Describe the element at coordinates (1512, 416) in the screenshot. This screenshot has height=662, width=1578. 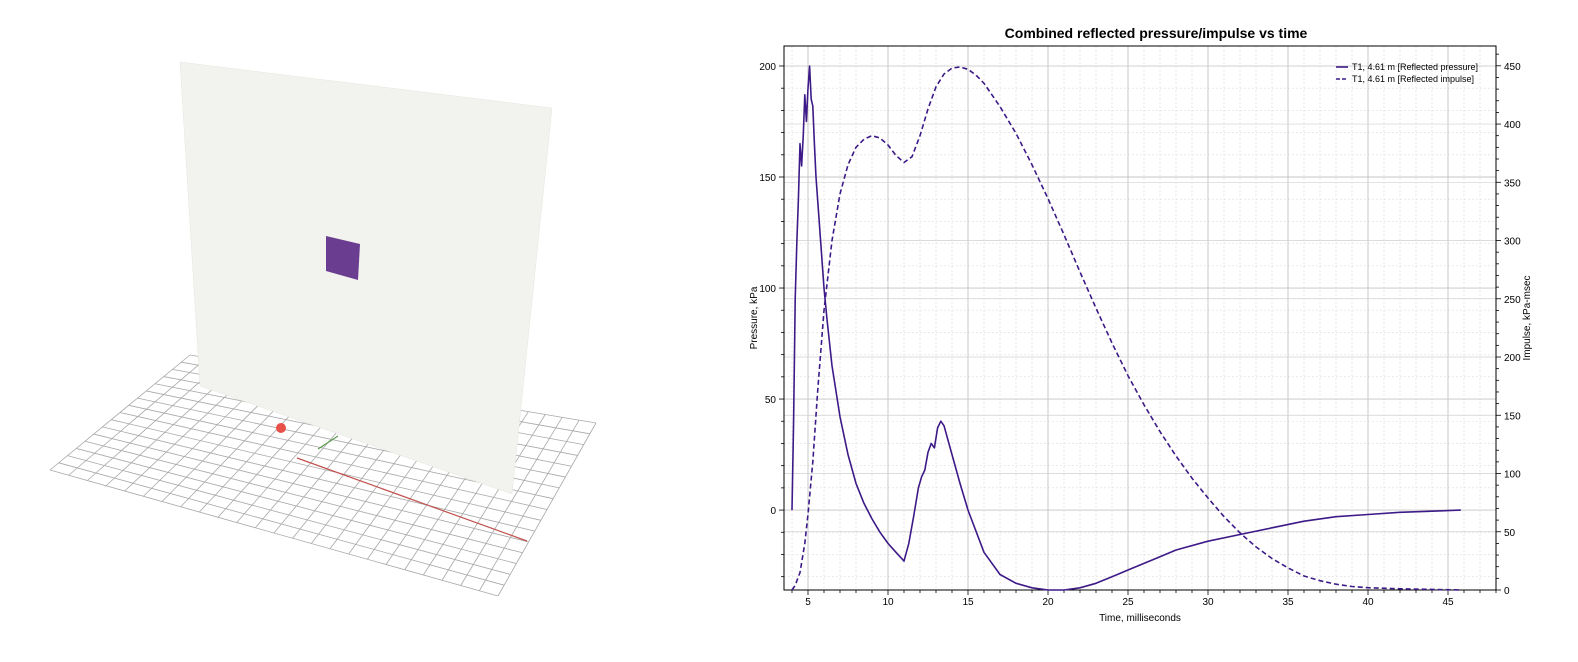
I see `y2-tick-label: 150` at that location.